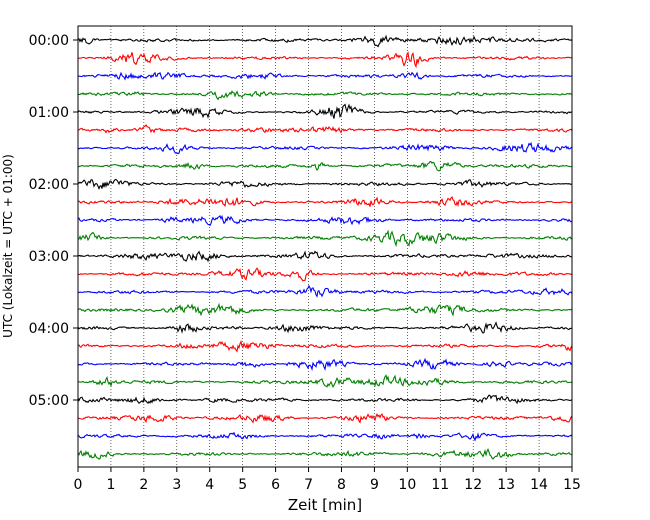  What do you see at coordinates (110, 485) in the screenshot?
I see `x-tick-label: 1` at bounding box center [110, 485].